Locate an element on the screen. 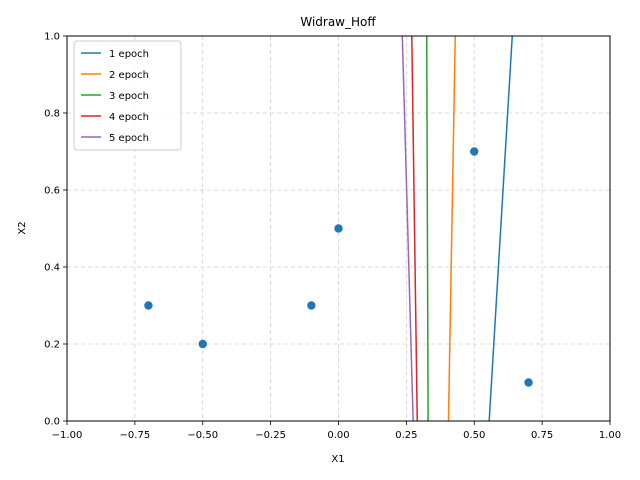 The height and width of the screenshot is (480, 640). x-tick-label: 0.00 is located at coordinates (338, 435).